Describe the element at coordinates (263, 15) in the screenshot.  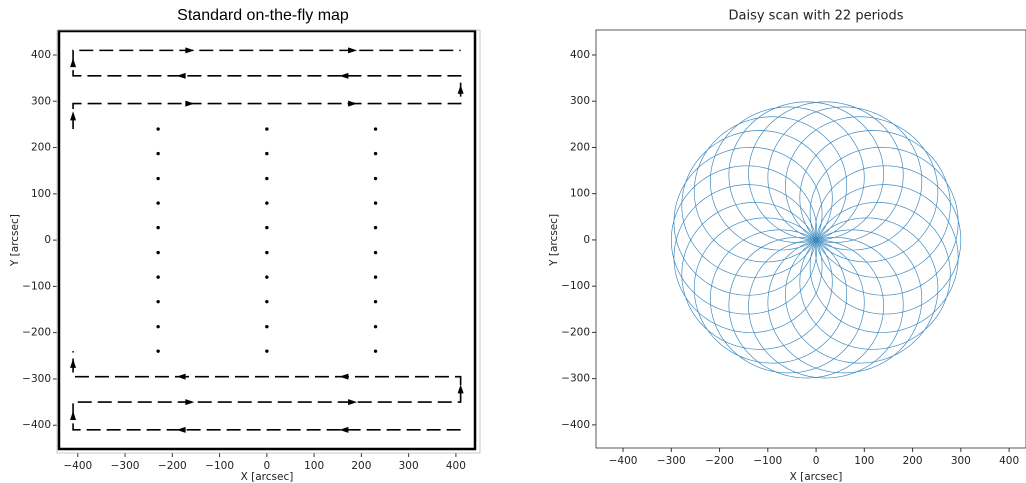
I see `chart-title: Standard on-the-fly map` at that location.